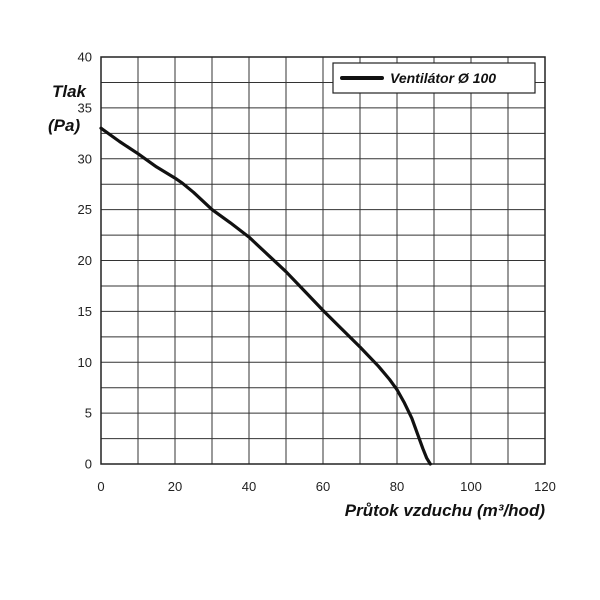 This screenshot has width=600, height=600. What do you see at coordinates (100, 486) in the screenshot?
I see `x-tick-label: 0` at bounding box center [100, 486].